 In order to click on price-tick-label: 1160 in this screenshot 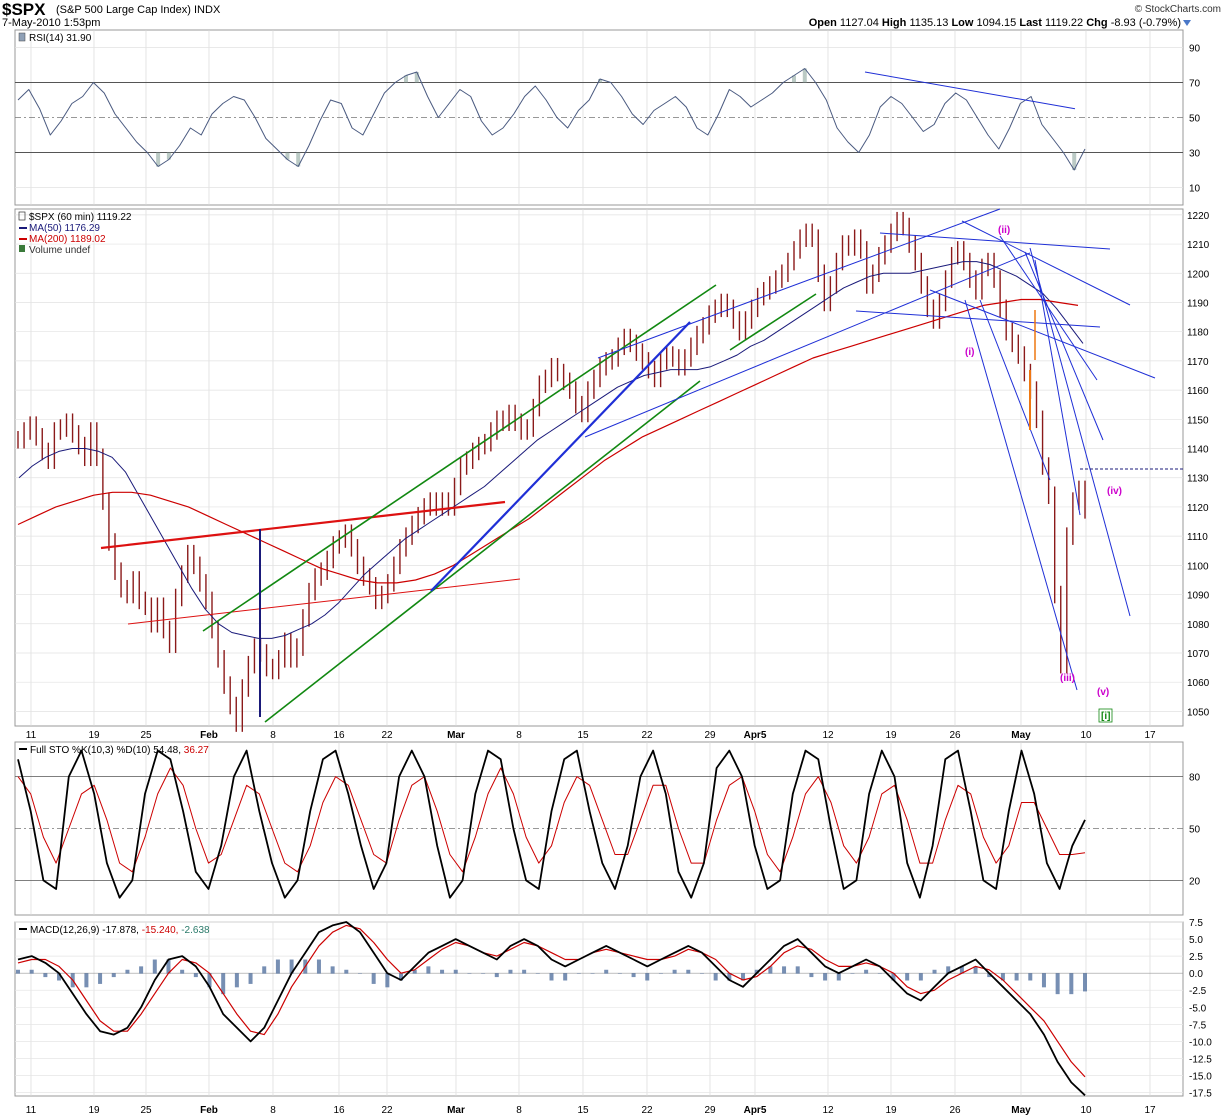, I will do `click(1198, 391)`.